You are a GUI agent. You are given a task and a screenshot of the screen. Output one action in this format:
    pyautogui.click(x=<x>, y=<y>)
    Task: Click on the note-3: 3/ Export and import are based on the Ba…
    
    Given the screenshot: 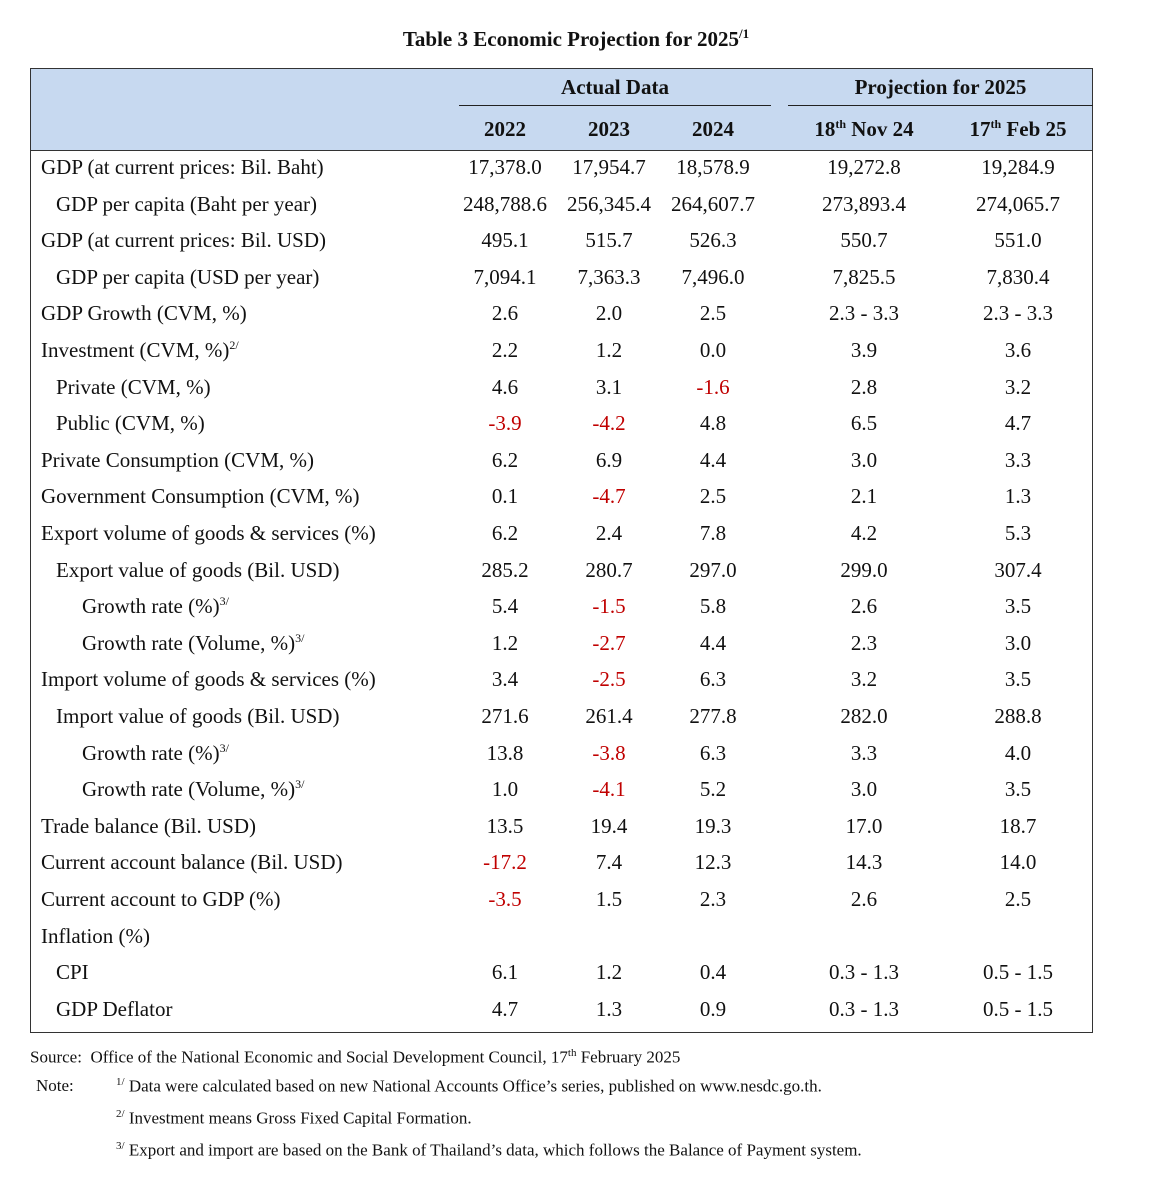 What is the action you would take?
    pyautogui.click(x=489, y=1150)
    